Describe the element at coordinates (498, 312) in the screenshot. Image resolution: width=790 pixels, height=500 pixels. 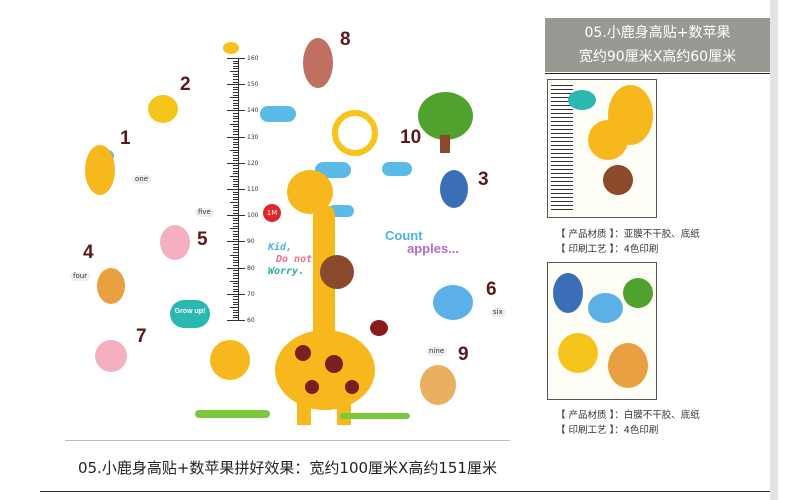
I see `word-label: six` at that location.